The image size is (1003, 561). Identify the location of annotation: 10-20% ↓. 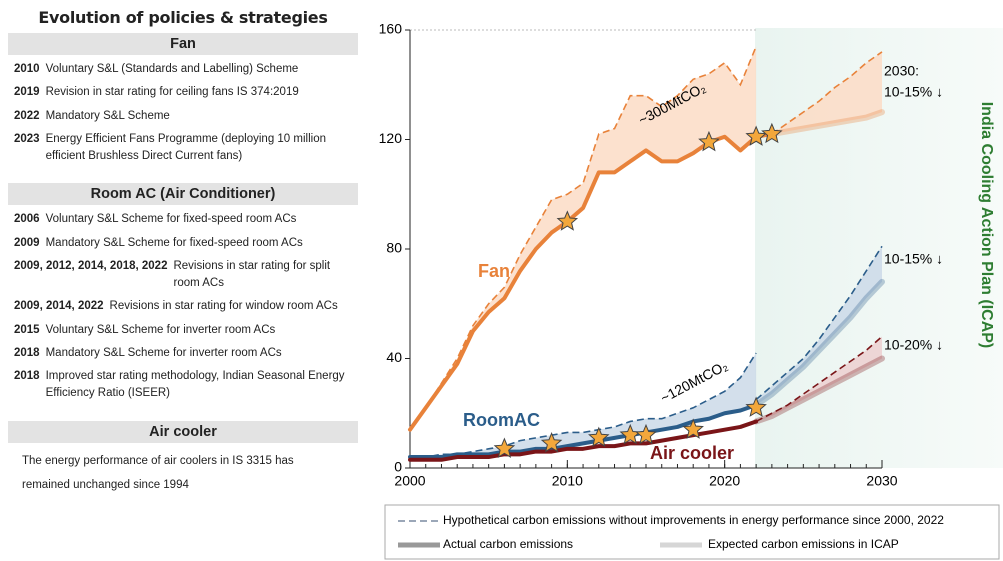
(913, 345).